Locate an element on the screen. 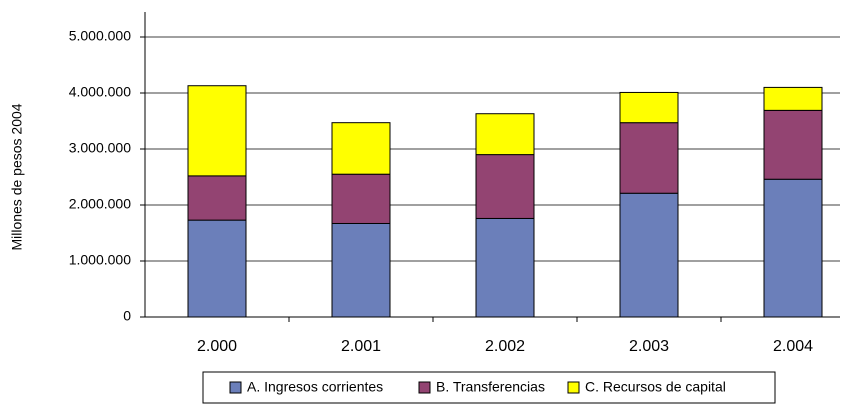 This screenshot has width=857, height=404. y-tick-label: 2.000.000 is located at coordinates (100, 204).